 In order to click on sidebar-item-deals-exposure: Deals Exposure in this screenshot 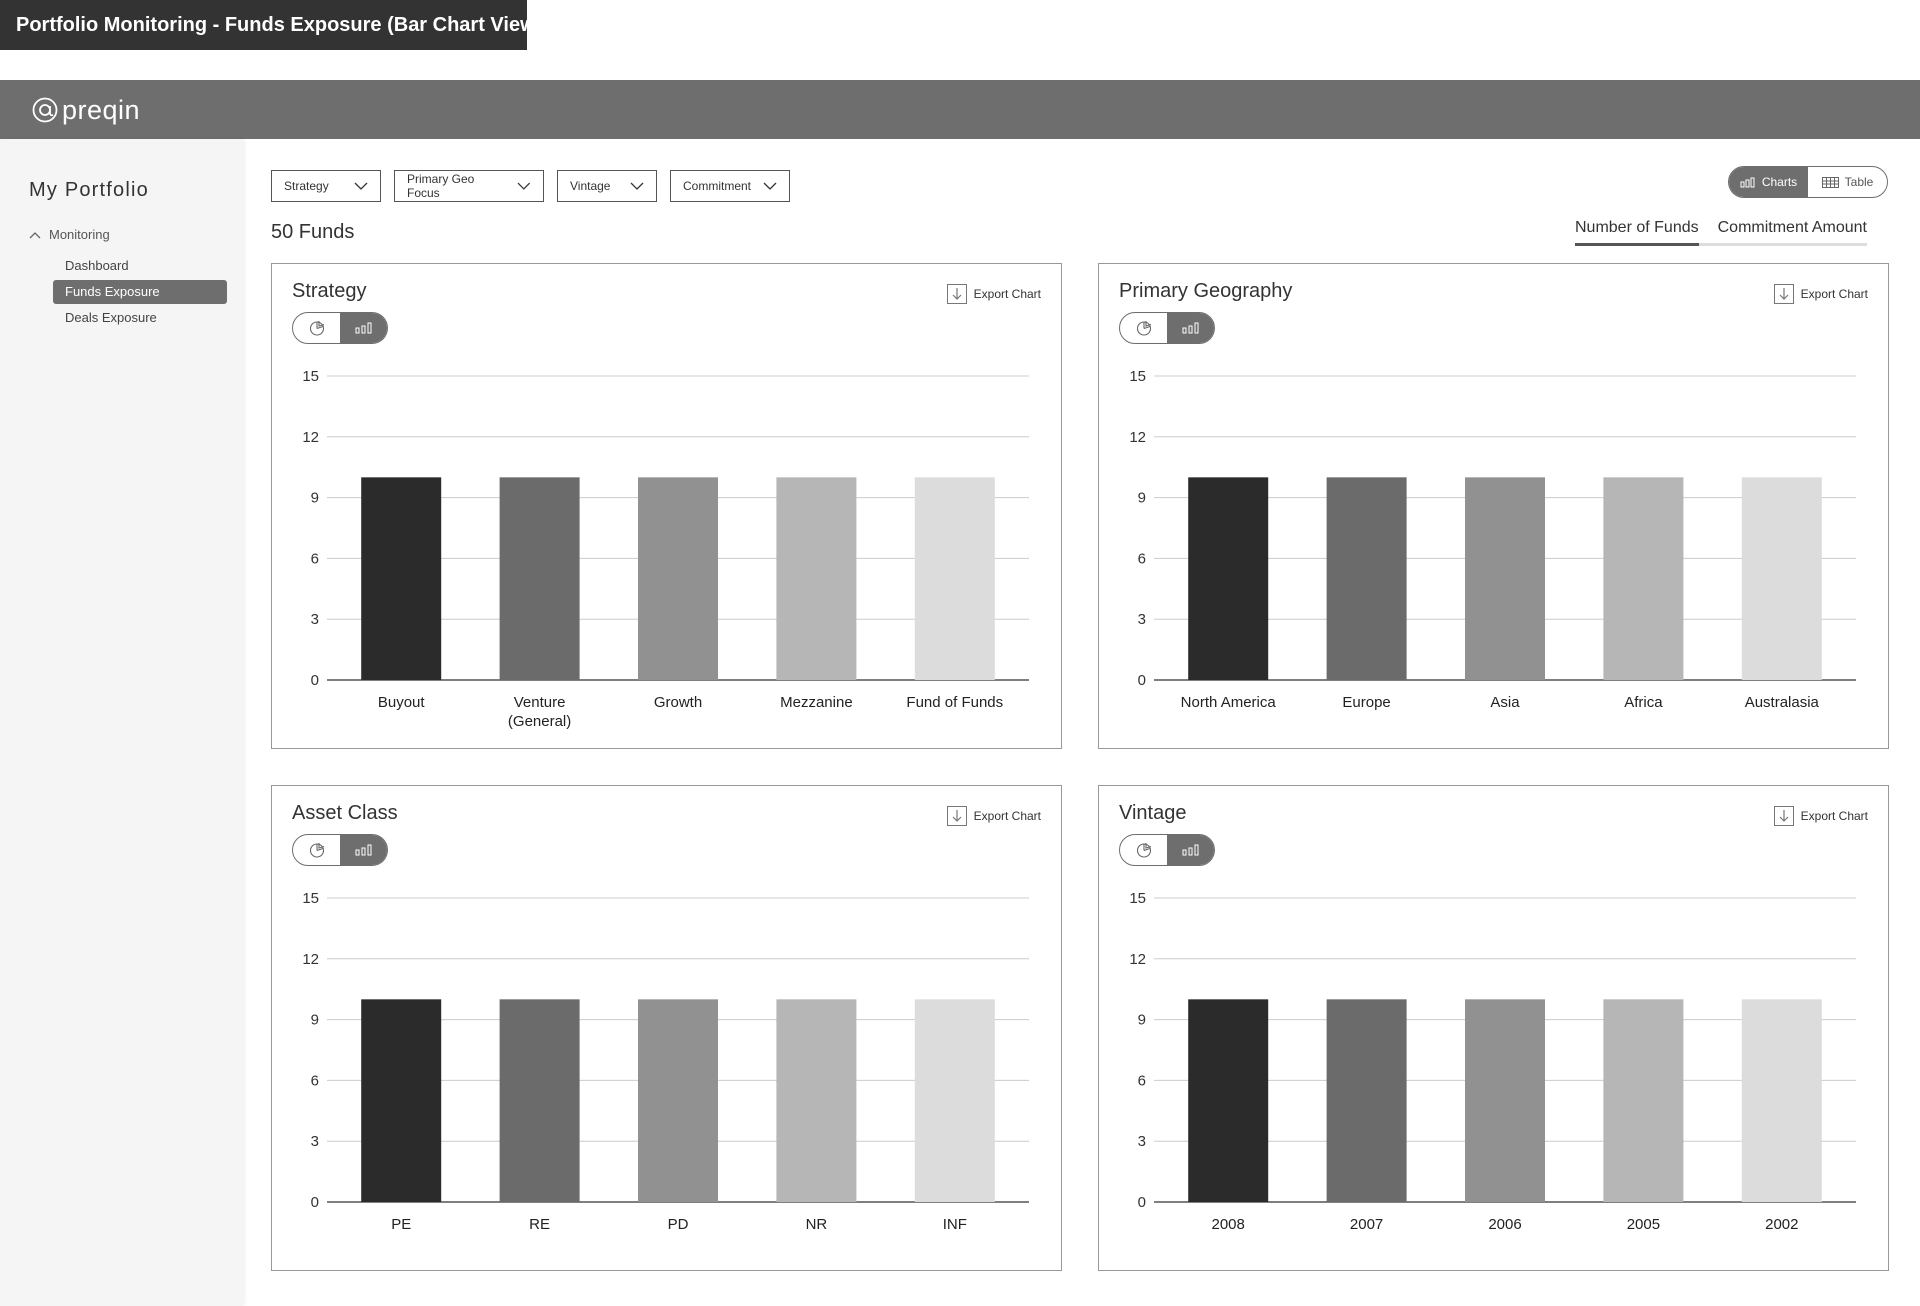, I will do `click(111, 317)`.